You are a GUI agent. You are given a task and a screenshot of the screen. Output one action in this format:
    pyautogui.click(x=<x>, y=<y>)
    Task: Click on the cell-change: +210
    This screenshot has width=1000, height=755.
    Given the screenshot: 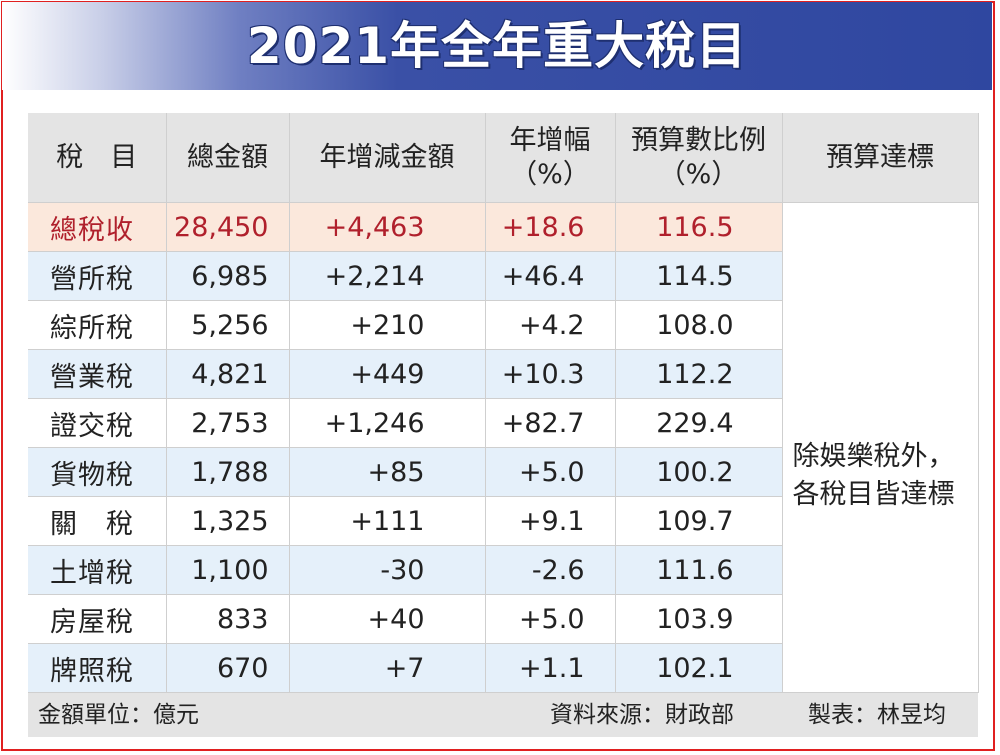 What is the action you would take?
    pyautogui.click(x=387, y=325)
    